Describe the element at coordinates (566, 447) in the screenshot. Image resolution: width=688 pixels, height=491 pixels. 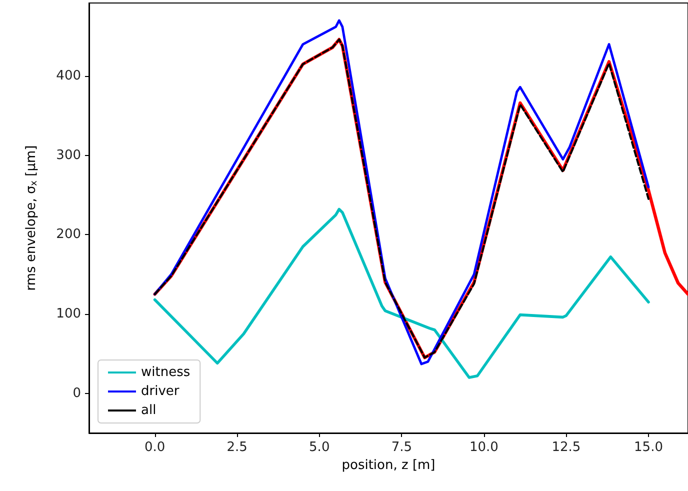
I see `x-tick-label: 12.5` at that location.